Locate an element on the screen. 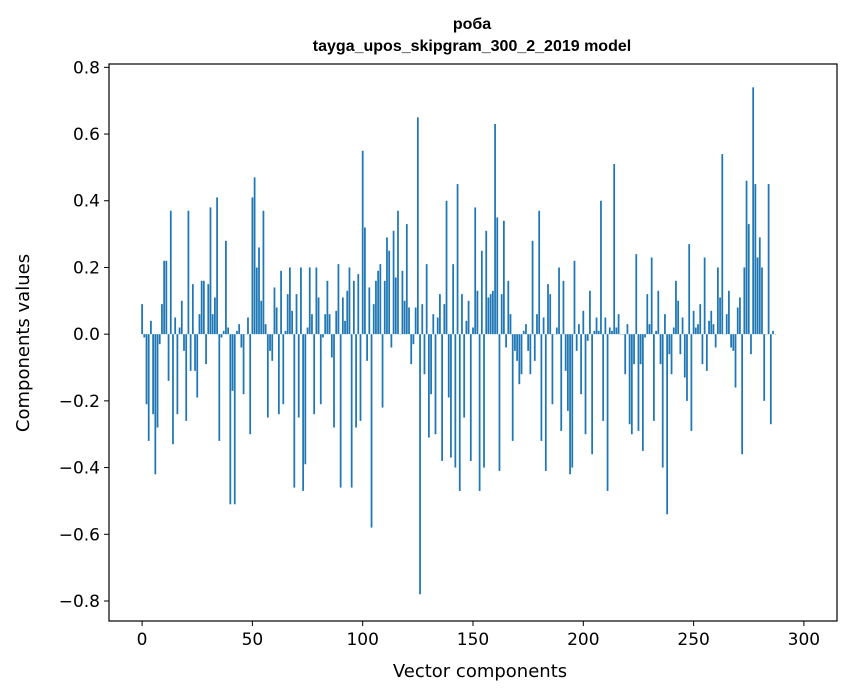  y-tick-label: 0.0 is located at coordinates (86, 335).